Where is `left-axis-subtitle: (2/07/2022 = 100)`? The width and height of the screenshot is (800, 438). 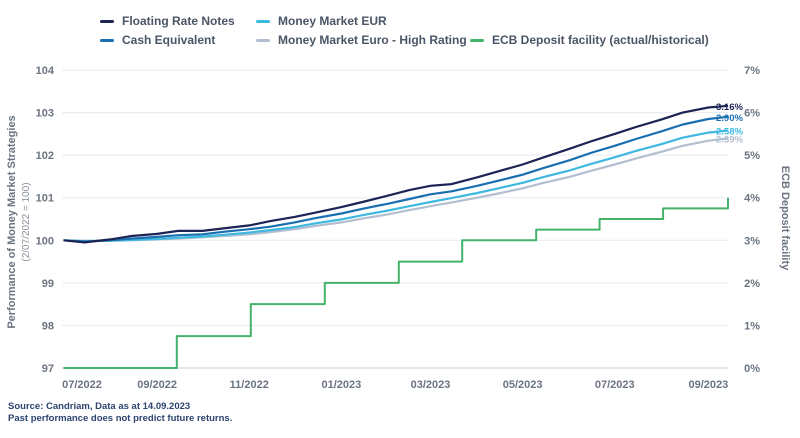 left-axis-subtitle: (2/07/2022 = 100) is located at coordinates (26, 221).